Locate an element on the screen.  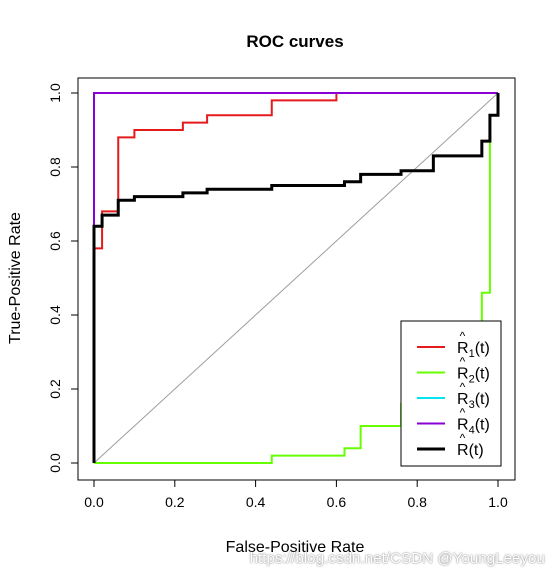
legend-hat-series-4: ^ is located at coordinates (463, 413).